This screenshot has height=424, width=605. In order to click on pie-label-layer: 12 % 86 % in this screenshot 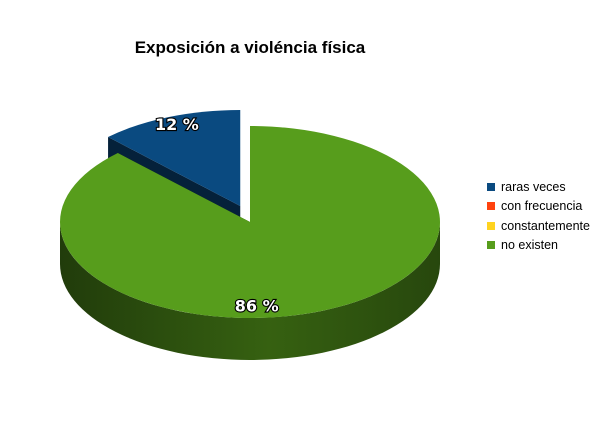, I will do `click(217, 215)`.